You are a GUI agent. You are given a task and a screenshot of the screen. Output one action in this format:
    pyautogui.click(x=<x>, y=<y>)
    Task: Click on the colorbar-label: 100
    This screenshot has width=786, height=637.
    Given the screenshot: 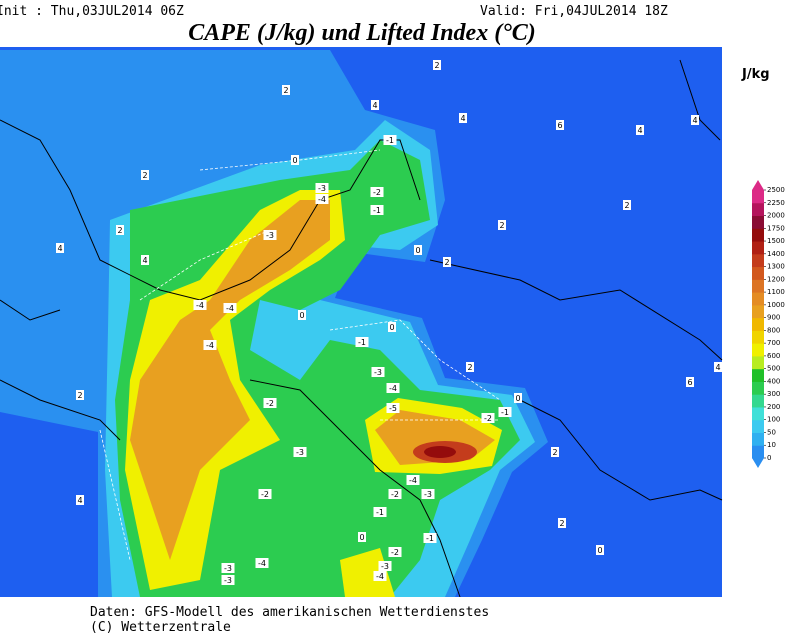 What is the action you would take?
    pyautogui.click(x=773, y=420)
    